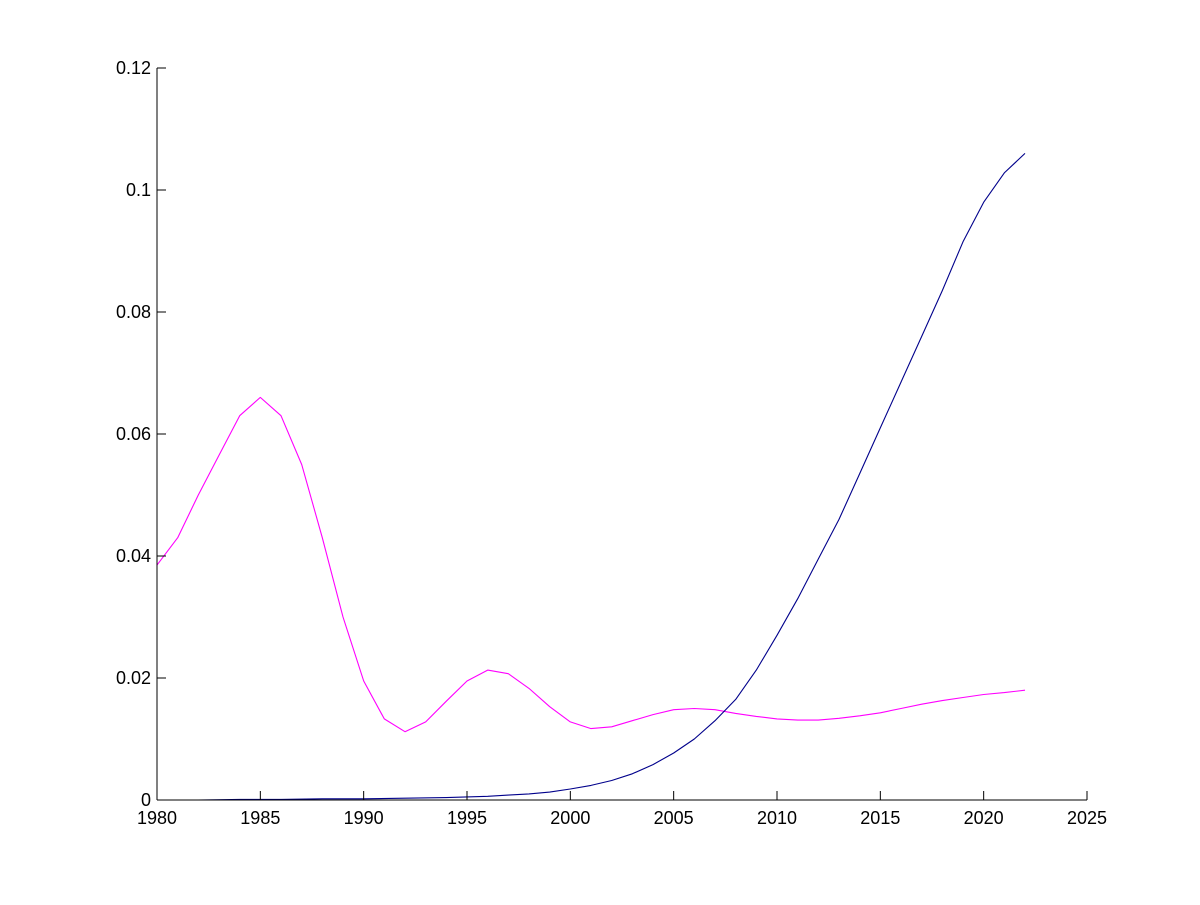  What do you see at coordinates (674, 818) in the screenshot?
I see `x-tick-label: 2005` at bounding box center [674, 818].